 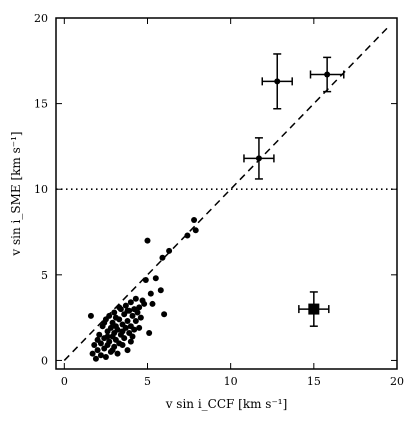 What do you see at coordinates (397, 381) in the screenshot?
I see `x-tick-label: 20` at bounding box center [397, 381].